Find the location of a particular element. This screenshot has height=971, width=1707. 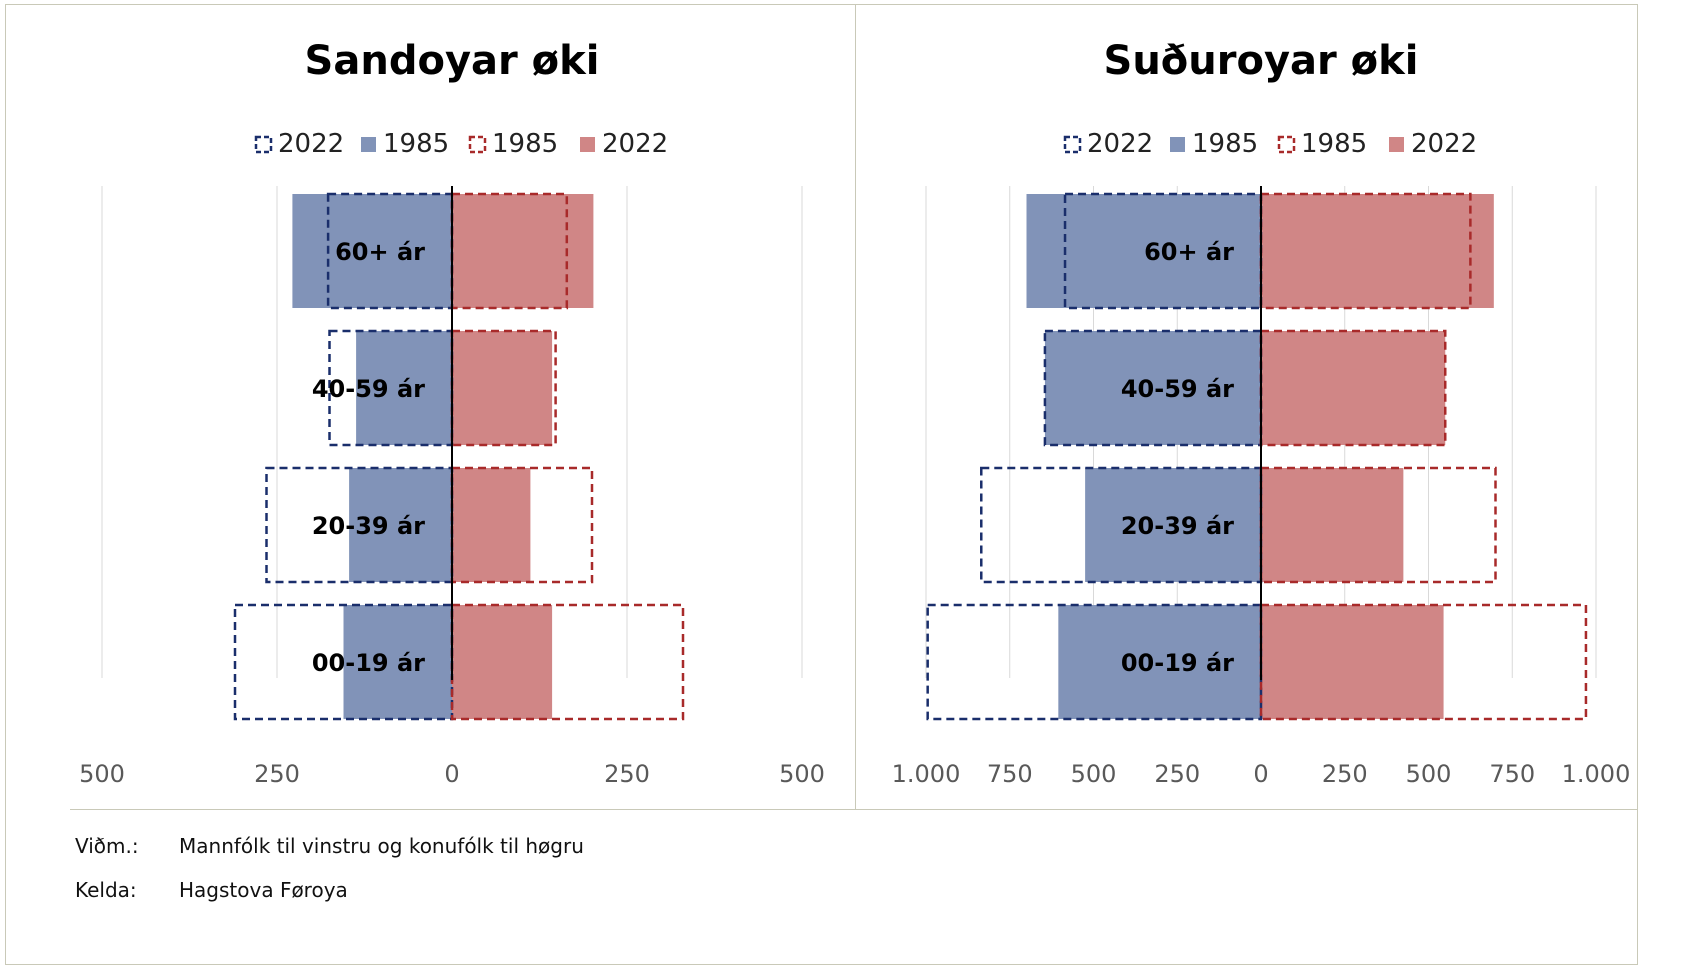

footer-rule is located at coordinates (853, 809).